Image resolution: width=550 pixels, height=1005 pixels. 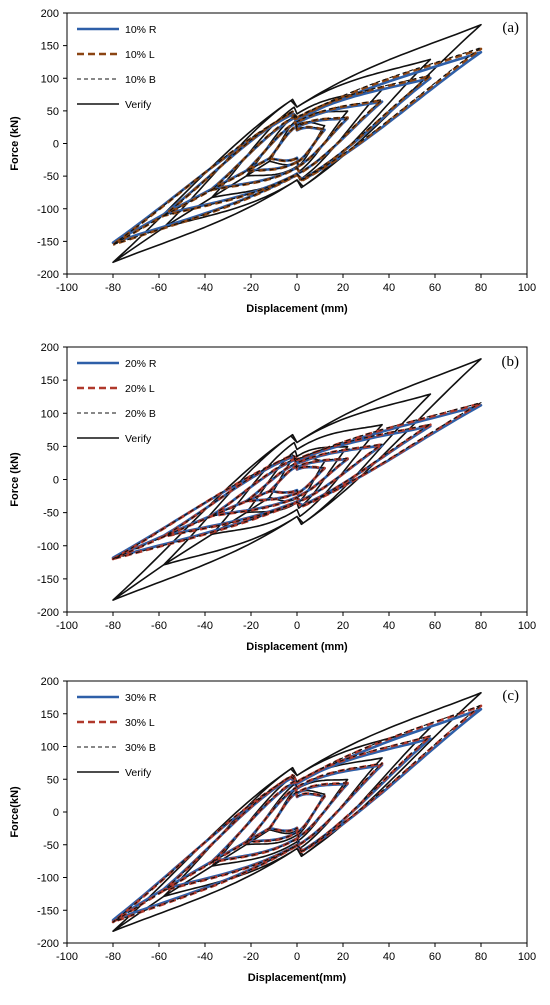 What do you see at coordinates (140, 748) in the screenshot?
I see `legend-label: 30% B` at bounding box center [140, 748].